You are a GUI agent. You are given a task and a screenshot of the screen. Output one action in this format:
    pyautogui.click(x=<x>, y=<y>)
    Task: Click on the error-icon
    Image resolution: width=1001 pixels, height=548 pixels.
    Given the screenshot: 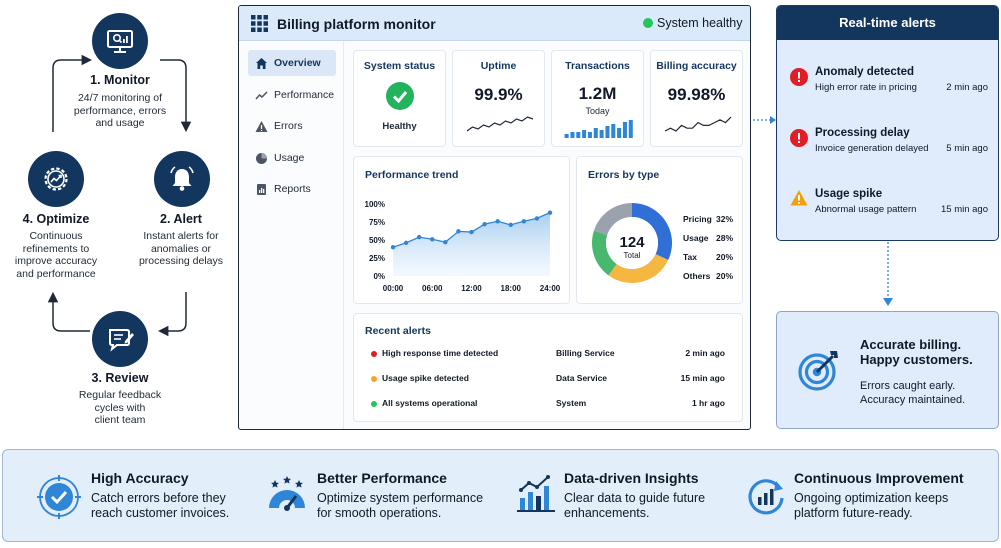 What is the action you would take?
    pyautogui.click(x=799, y=77)
    